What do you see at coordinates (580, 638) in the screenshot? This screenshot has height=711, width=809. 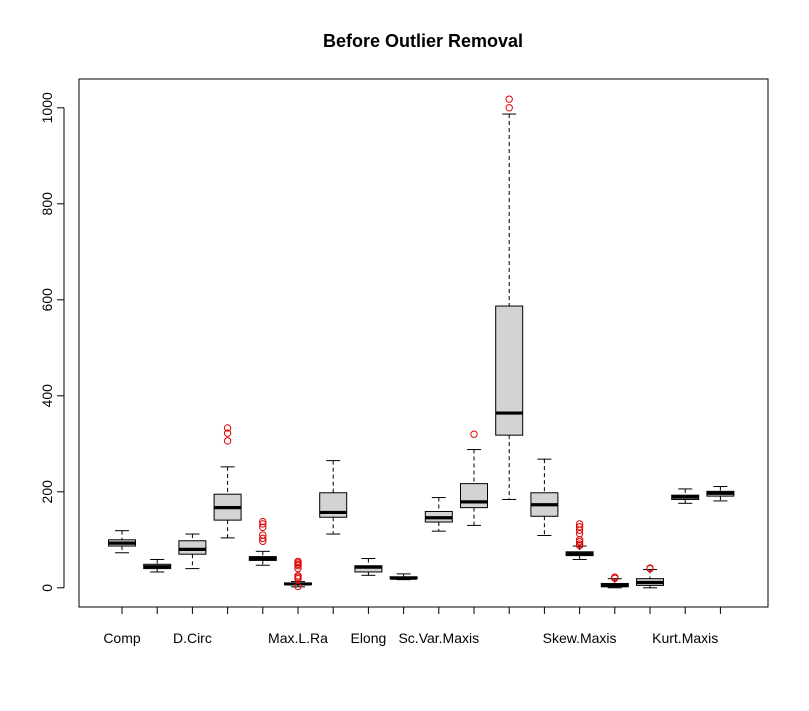 I see `x-tick-label: Skew.Maxis` at bounding box center [580, 638].